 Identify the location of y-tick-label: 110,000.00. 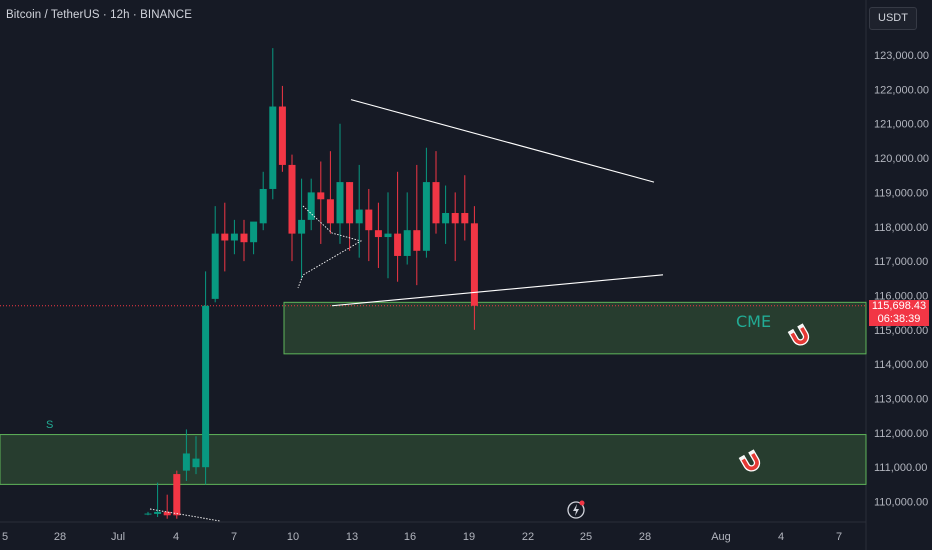
(901, 503).